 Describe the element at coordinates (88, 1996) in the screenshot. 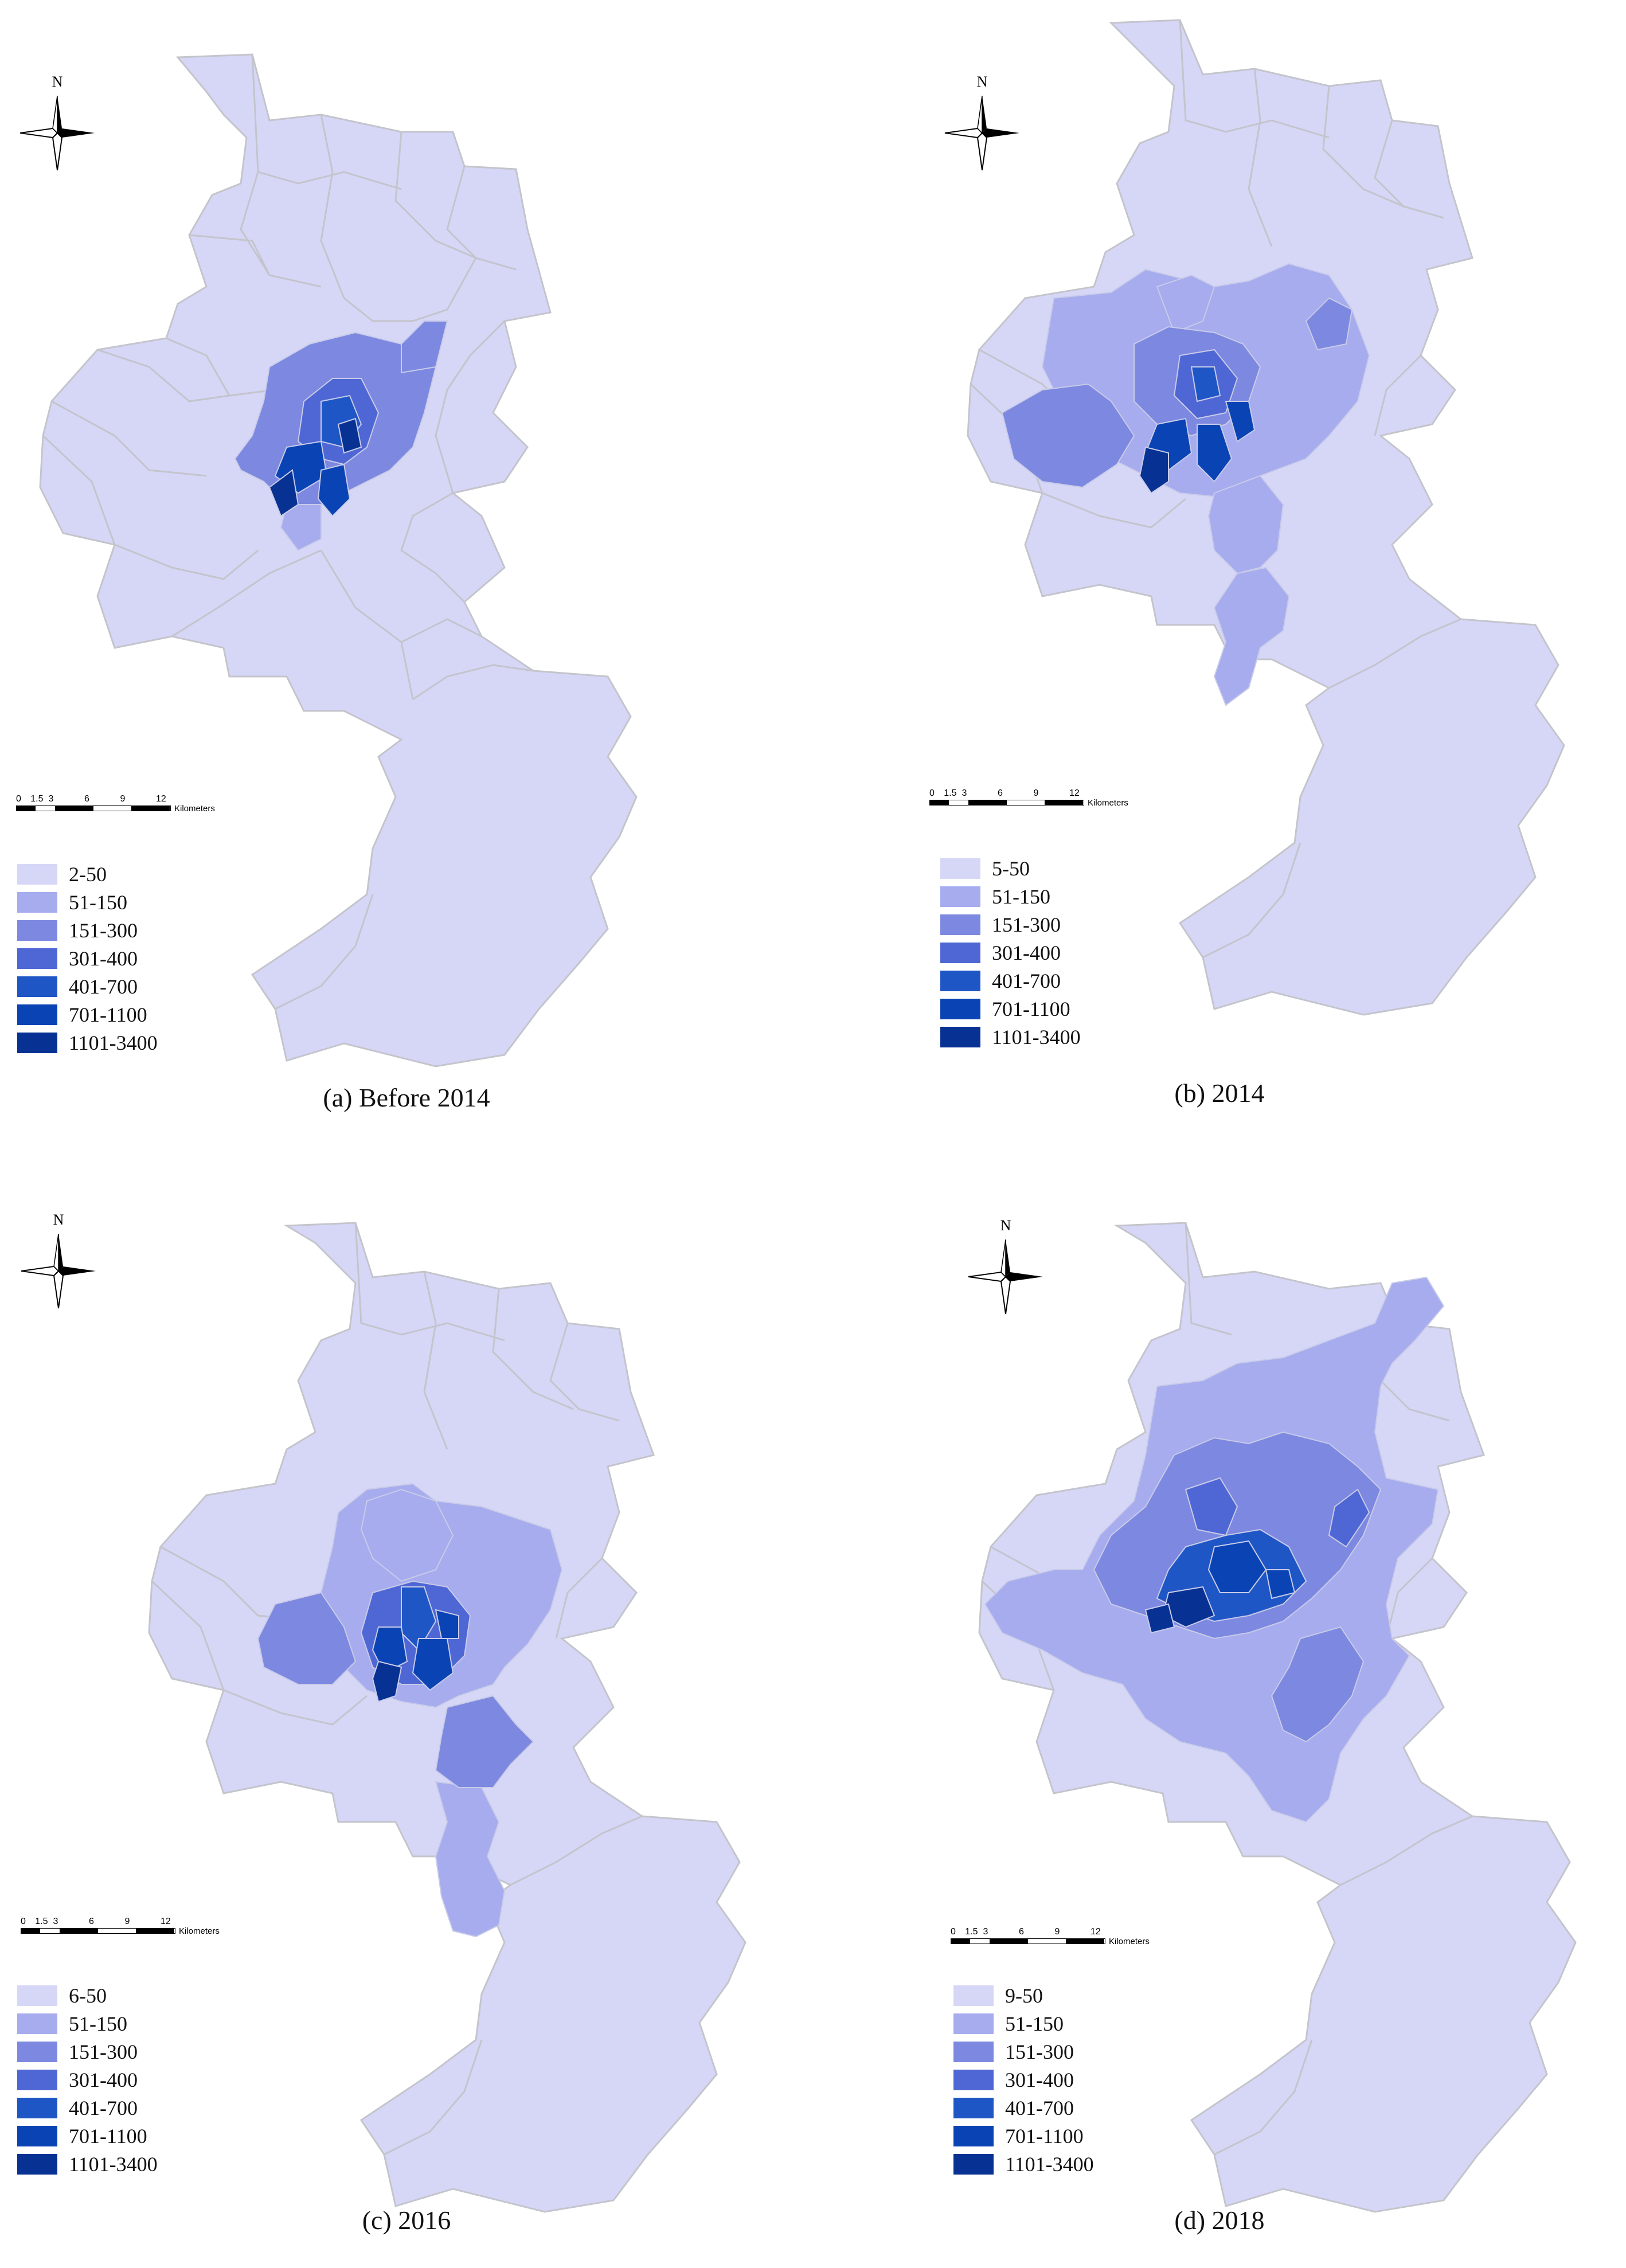

I see `legend-label: 6-50` at that location.